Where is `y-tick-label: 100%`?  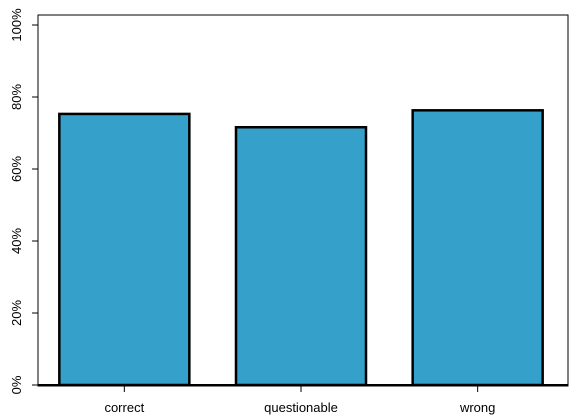 y-tick-label: 100% is located at coordinates (16, 25).